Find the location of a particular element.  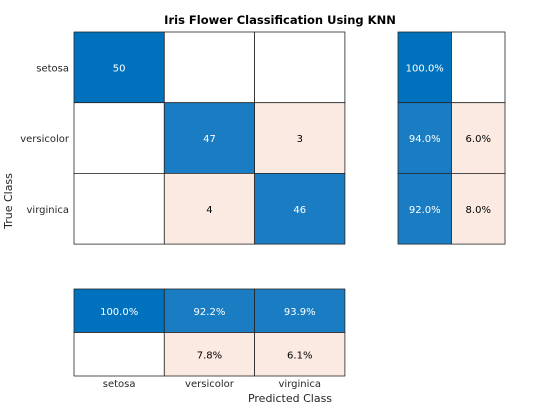

x-axis-label: Predicted Class is located at coordinates (290, 398).